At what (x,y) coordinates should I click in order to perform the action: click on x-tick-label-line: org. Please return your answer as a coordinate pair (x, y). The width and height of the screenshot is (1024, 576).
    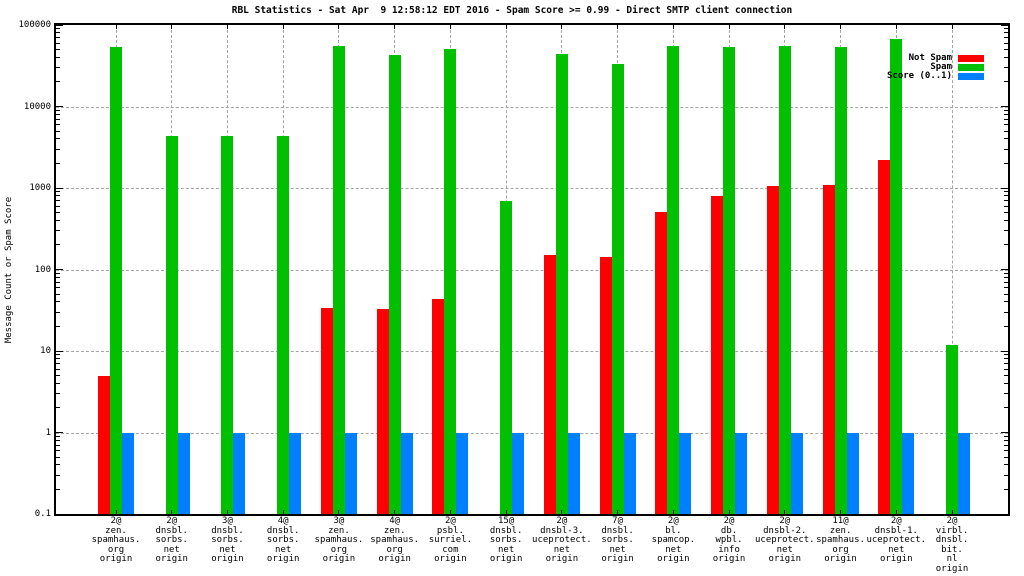
    Looking at the image, I should click on (394, 549).